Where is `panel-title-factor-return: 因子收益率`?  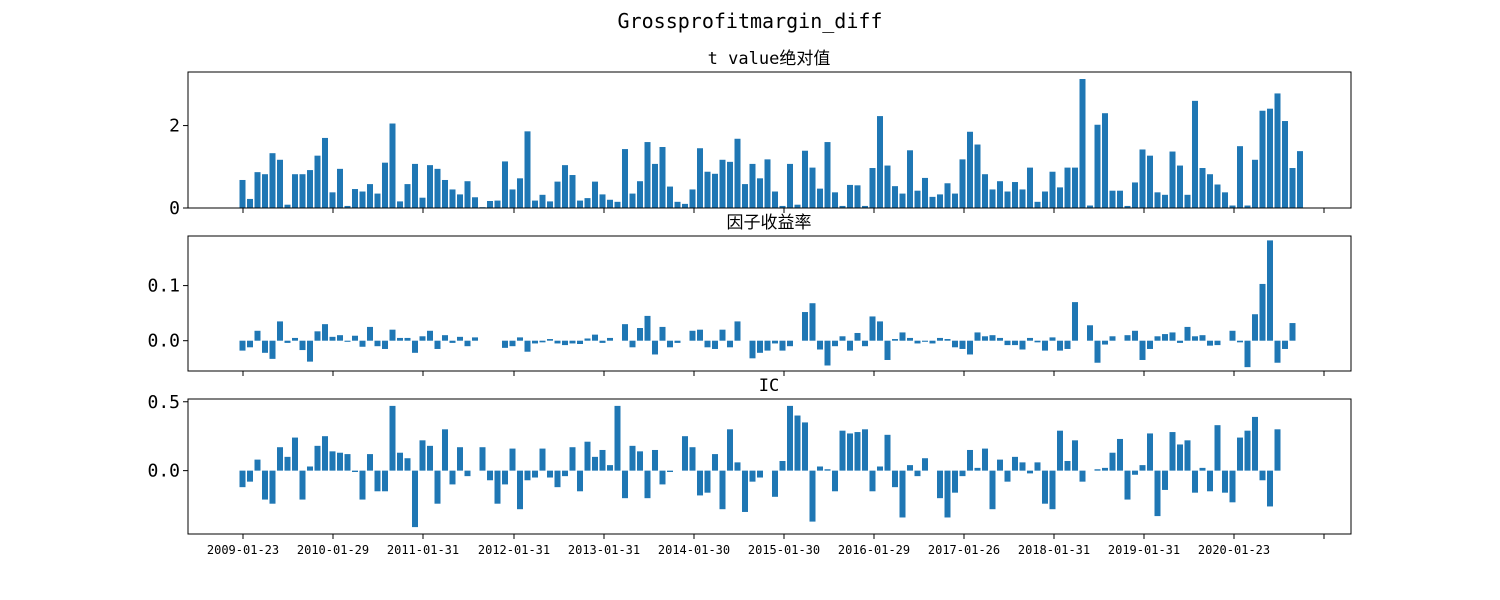
panel-title-factor-return: 因子收益率 is located at coordinates (769, 223).